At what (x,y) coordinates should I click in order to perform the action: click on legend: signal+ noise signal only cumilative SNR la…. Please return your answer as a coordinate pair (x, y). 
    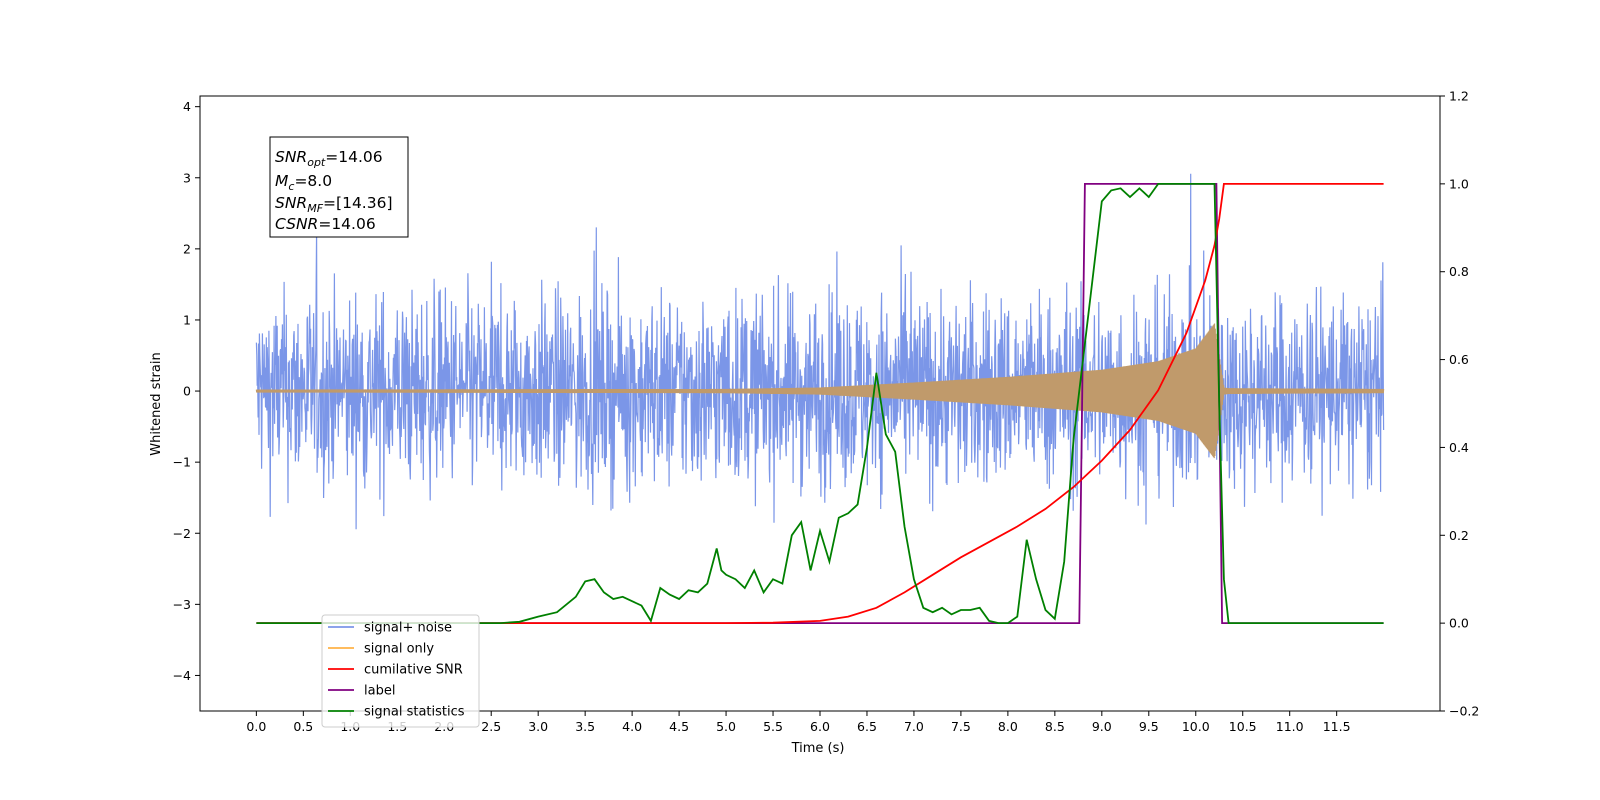
    Looking at the image, I should click on (400, 671).